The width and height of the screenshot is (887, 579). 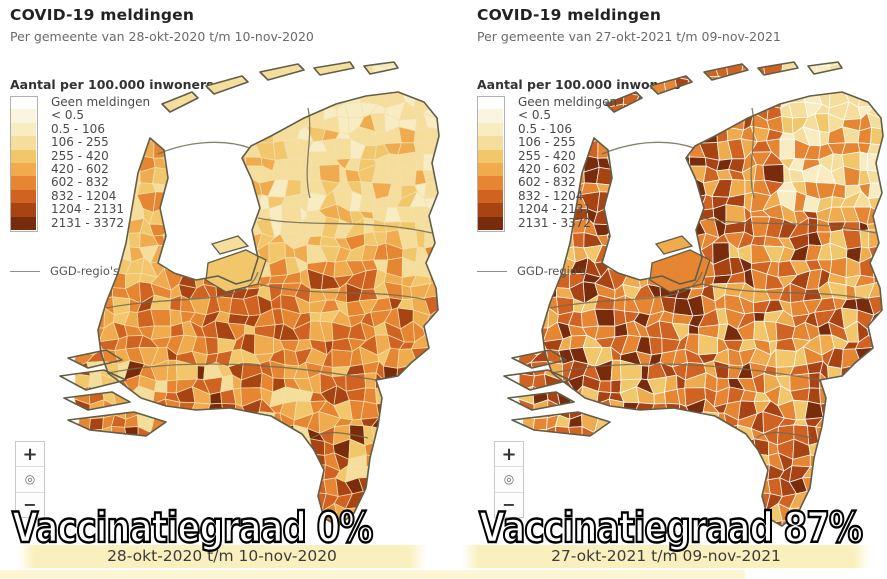 I want to click on date-range-bar: 28-okt-2020 t/m 10-nov-2020, so click(x=222, y=556).